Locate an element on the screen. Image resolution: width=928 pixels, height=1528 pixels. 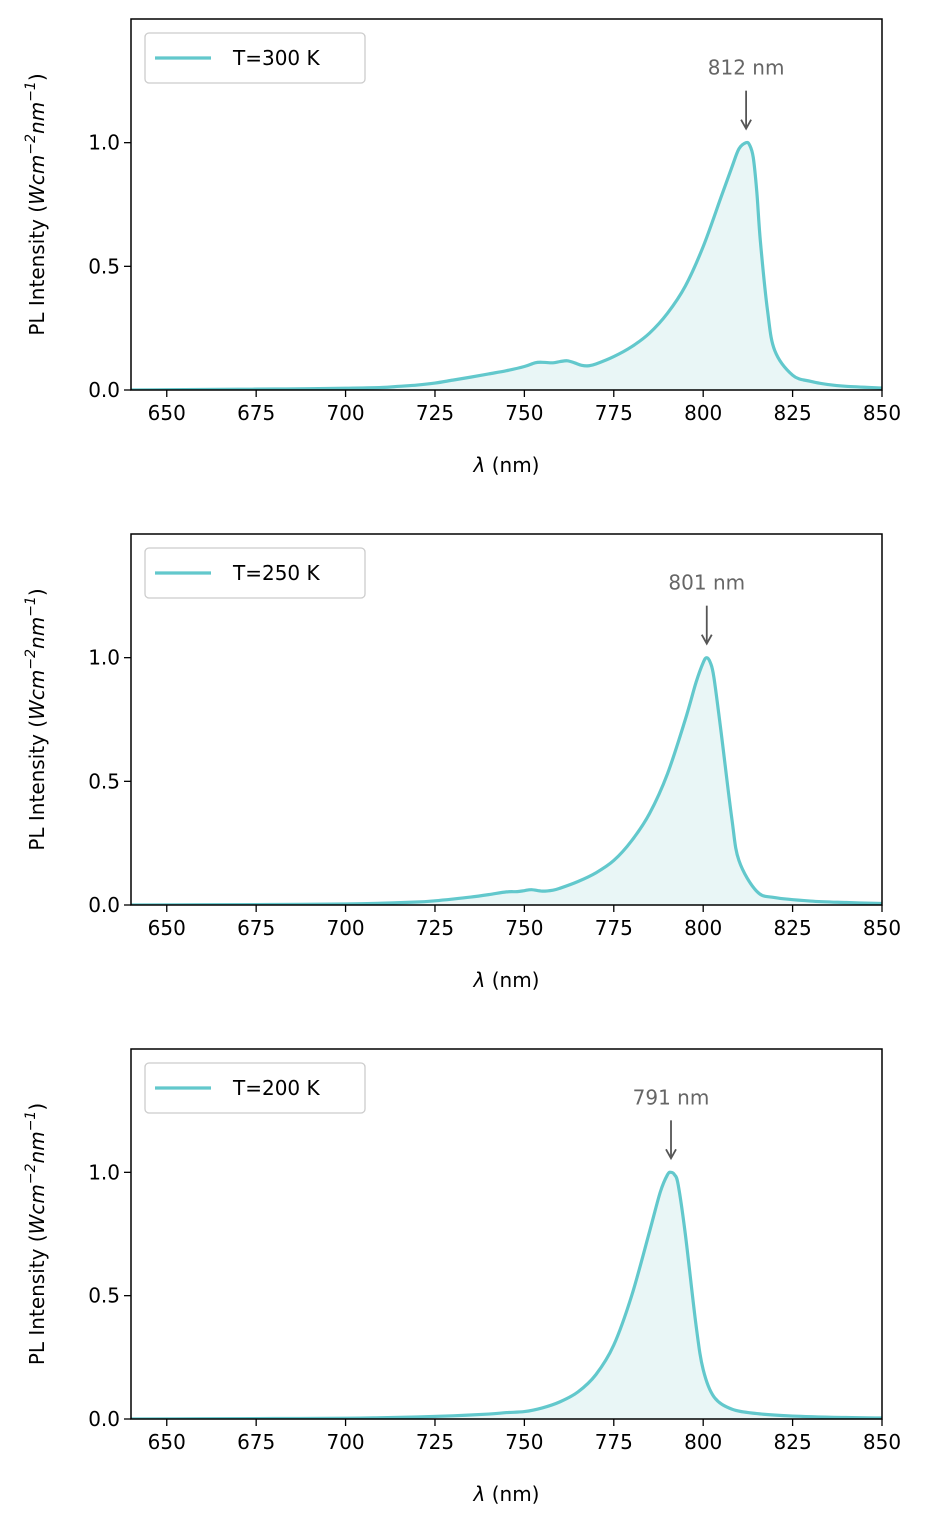
annotation-label: 812 nm is located at coordinates (746, 68).